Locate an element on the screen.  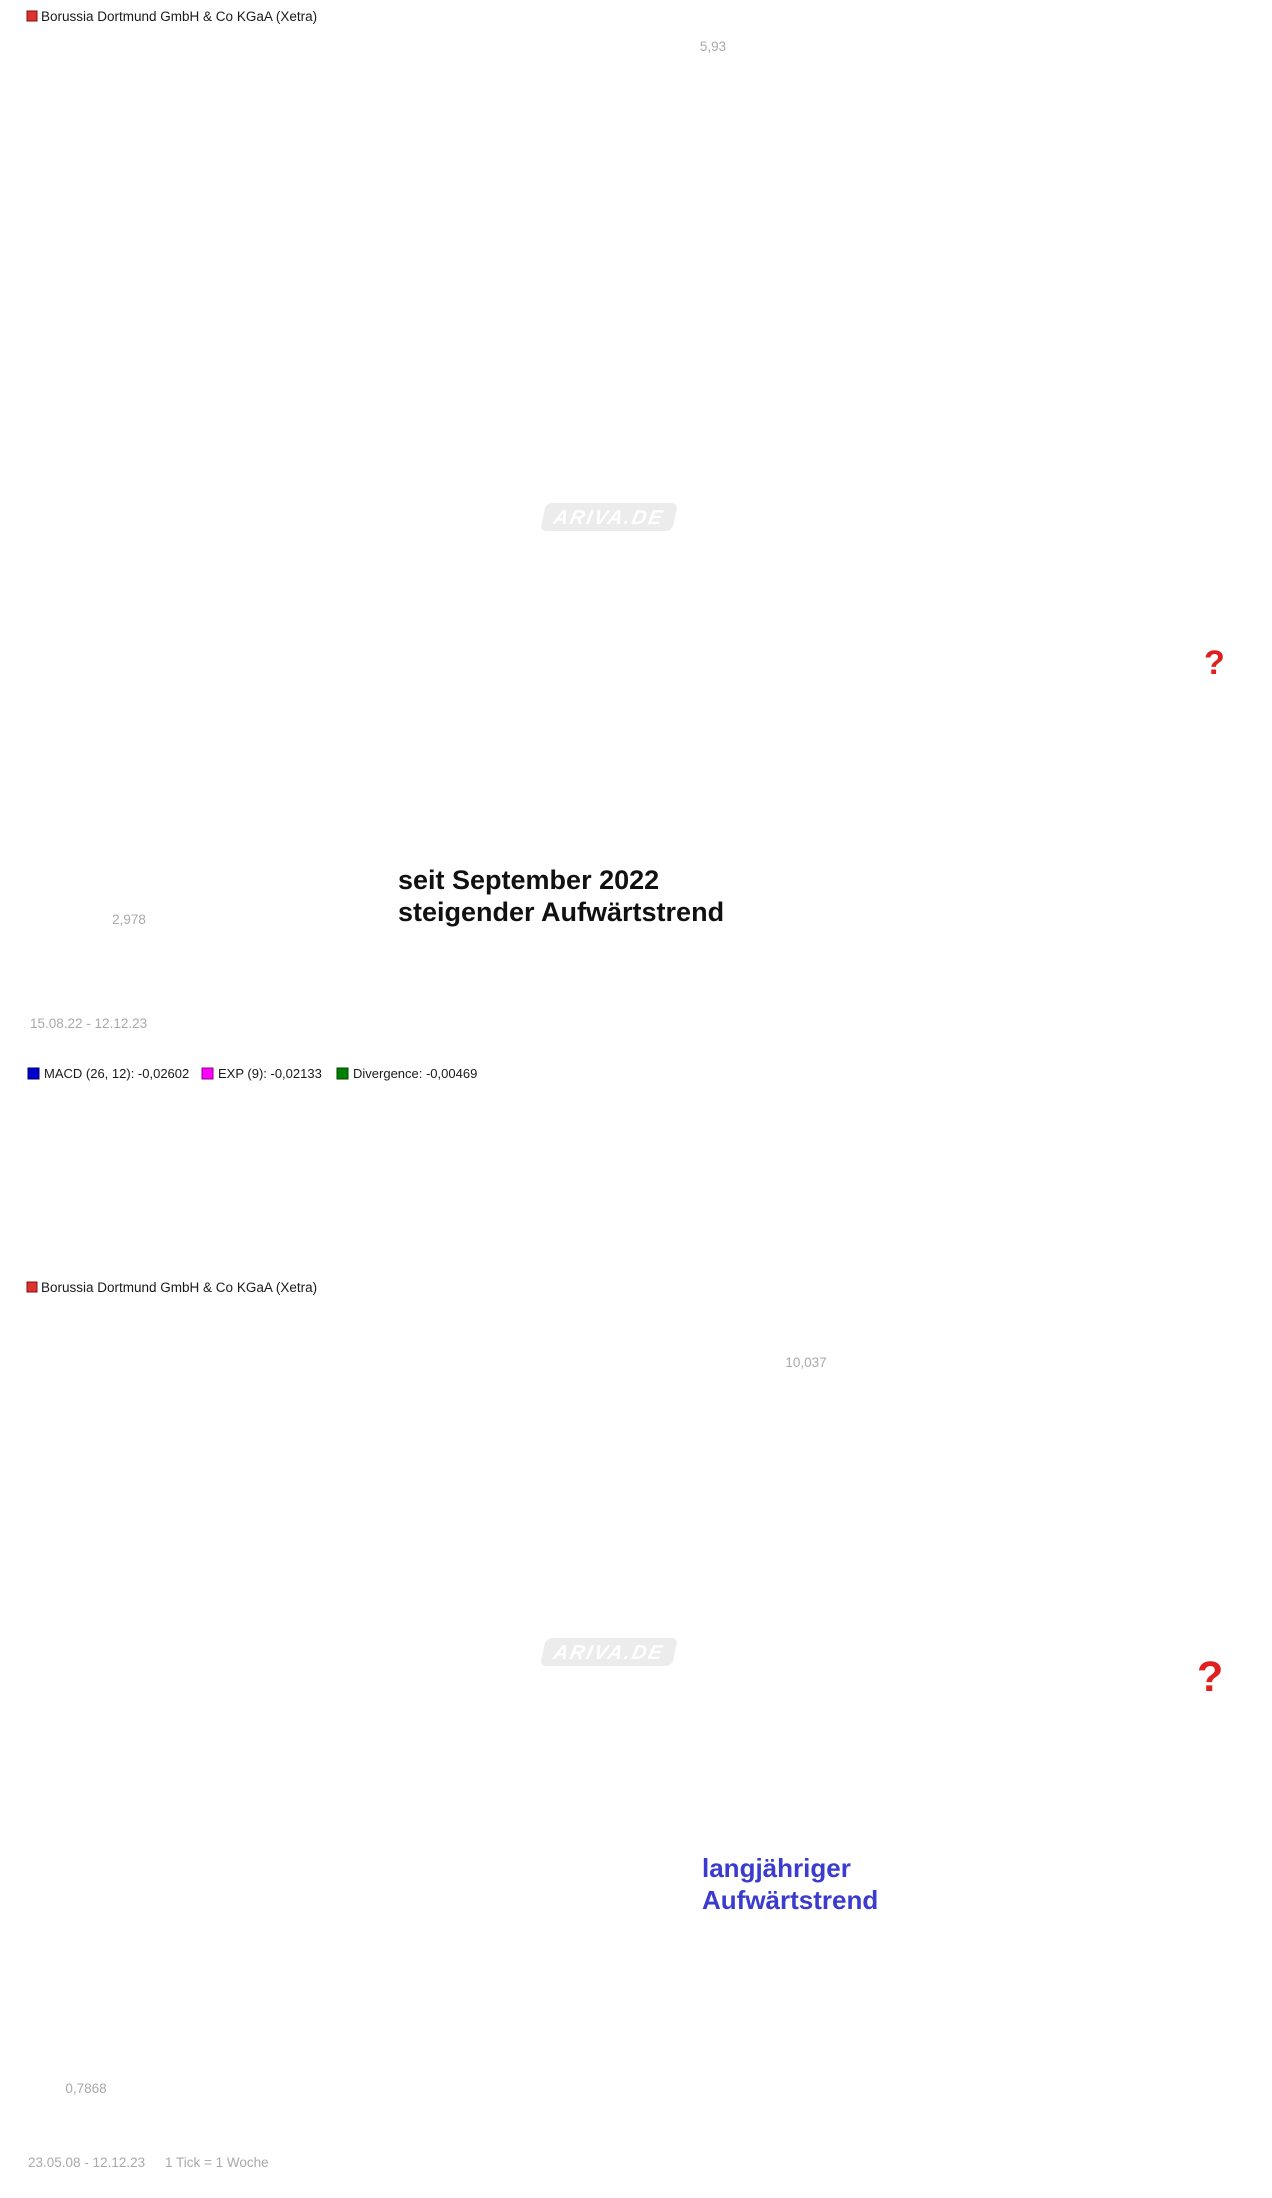
daily-annotation-line1: seit September 2022 is located at coordinates (528, 880).